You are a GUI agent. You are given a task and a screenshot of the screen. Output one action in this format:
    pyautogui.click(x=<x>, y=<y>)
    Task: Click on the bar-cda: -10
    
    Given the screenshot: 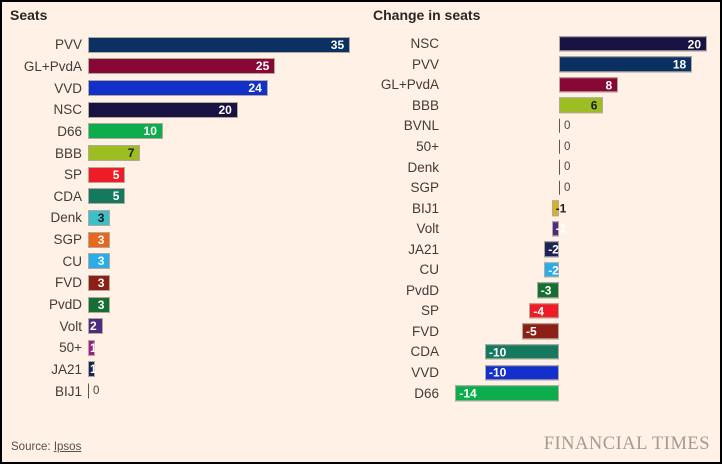 What is the action you would take?
    pyautogui.click(x=522, y=352)
    